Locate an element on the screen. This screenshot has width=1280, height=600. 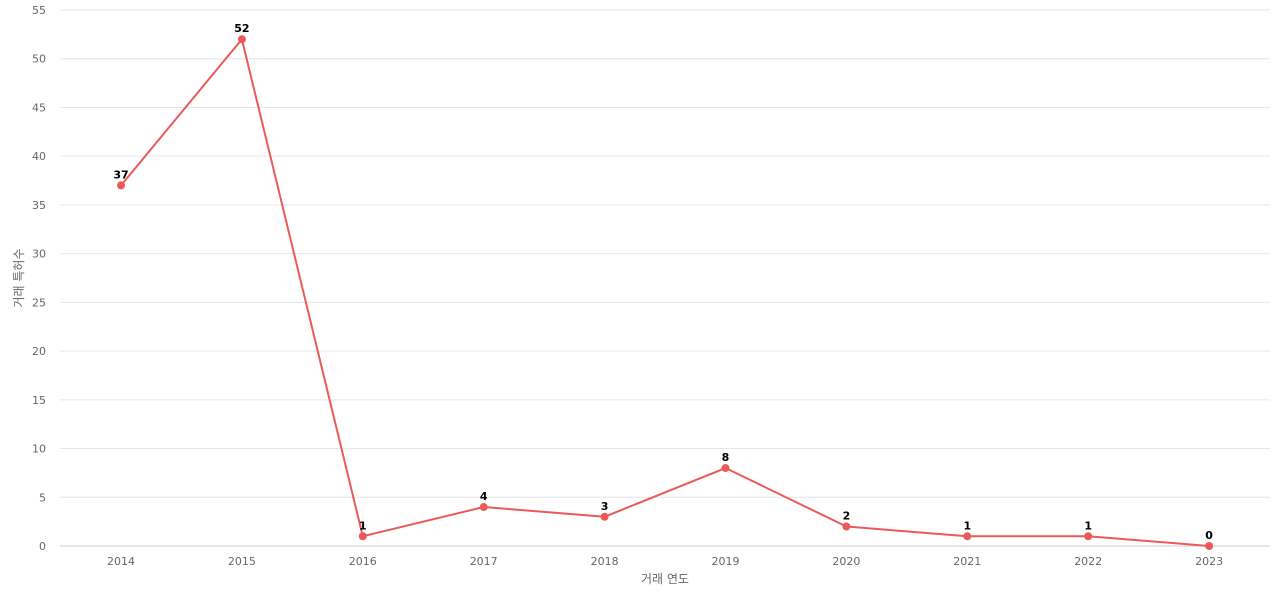
y-tick-label: 25 is located at coordinates (39, 302).